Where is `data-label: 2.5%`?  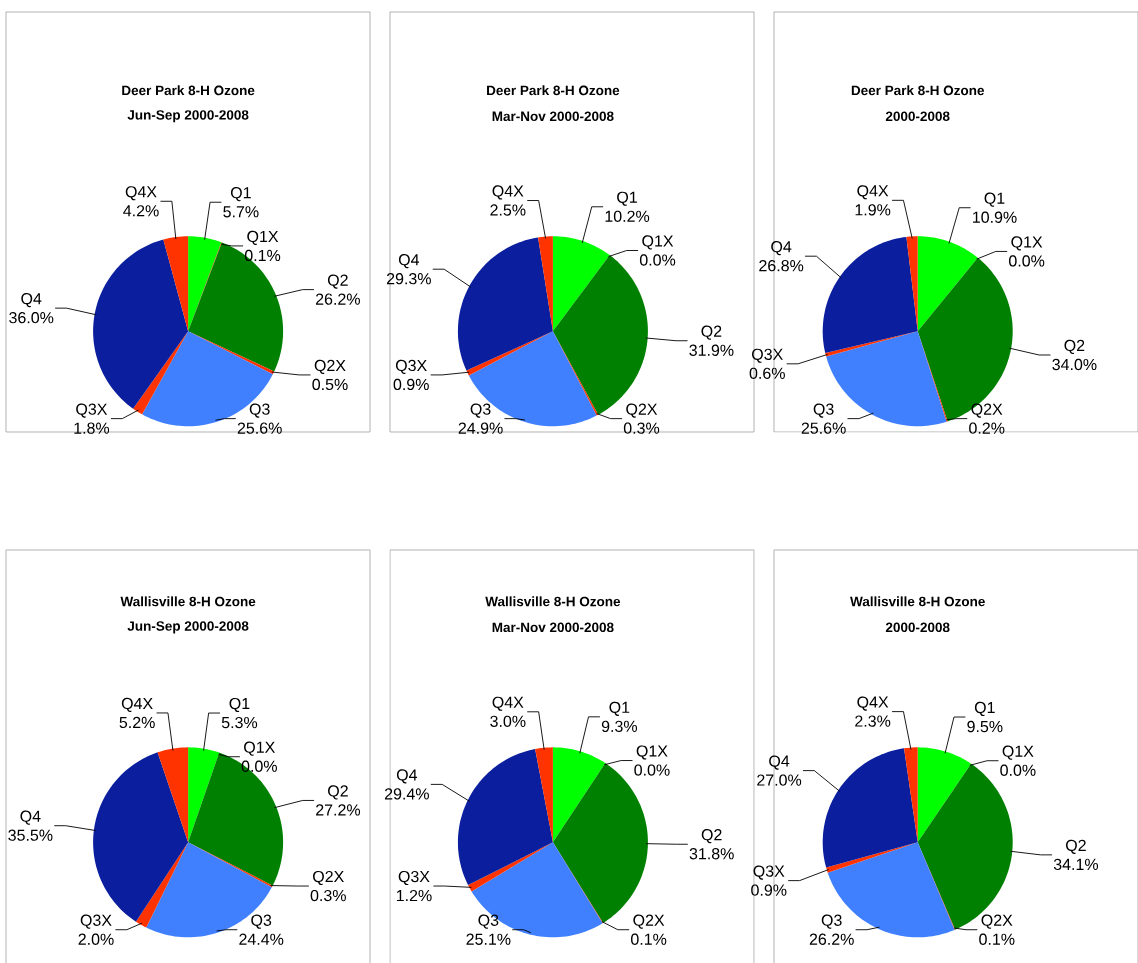 data-label: 2.5% is located at coordinates (508, 210).